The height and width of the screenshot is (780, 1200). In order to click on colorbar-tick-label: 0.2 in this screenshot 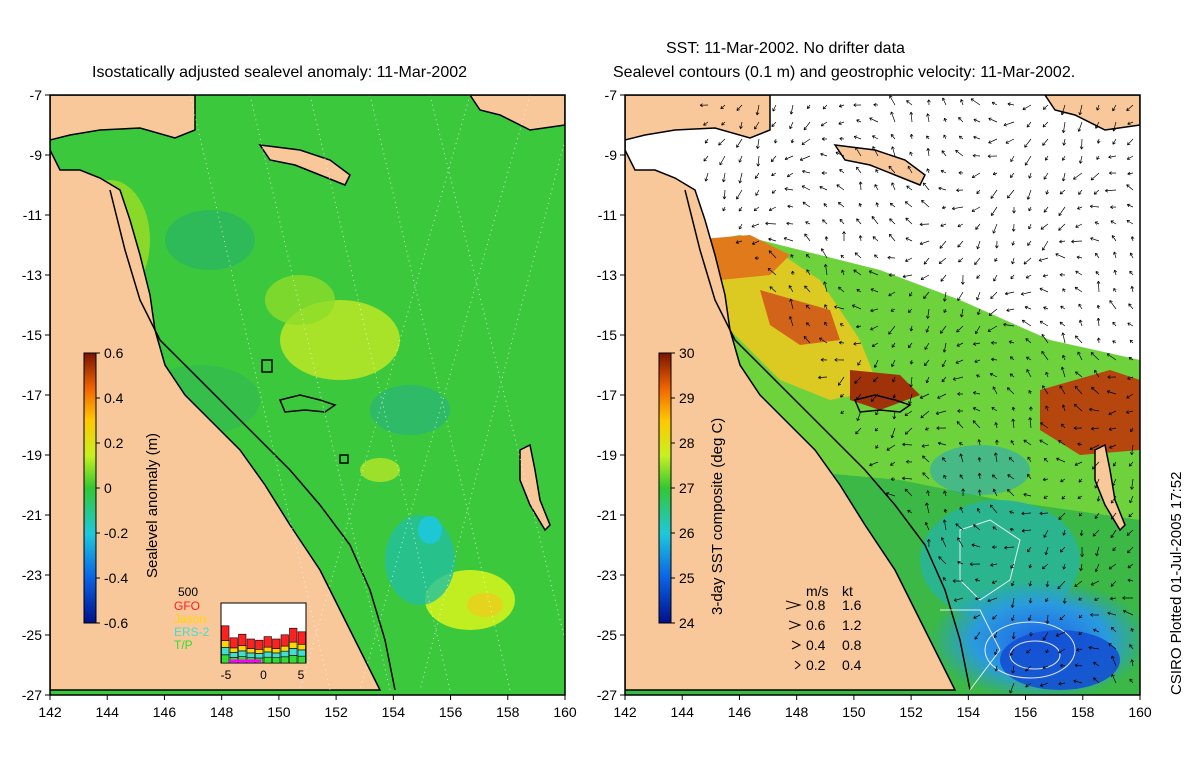, I will do `click(114, 443)`.